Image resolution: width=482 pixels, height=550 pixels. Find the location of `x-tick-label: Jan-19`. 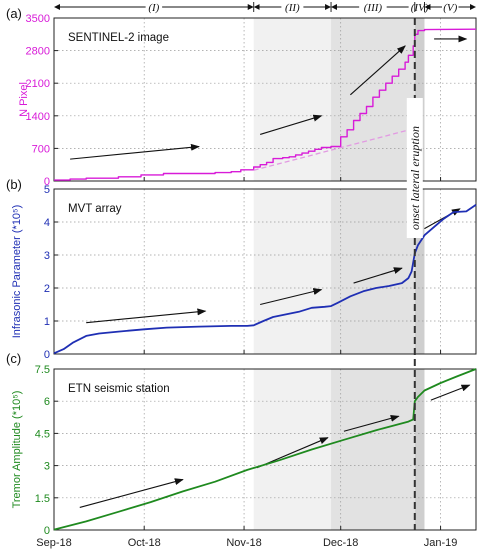

x-tick-label: Jan-19 is located at coordinates (441, 543).